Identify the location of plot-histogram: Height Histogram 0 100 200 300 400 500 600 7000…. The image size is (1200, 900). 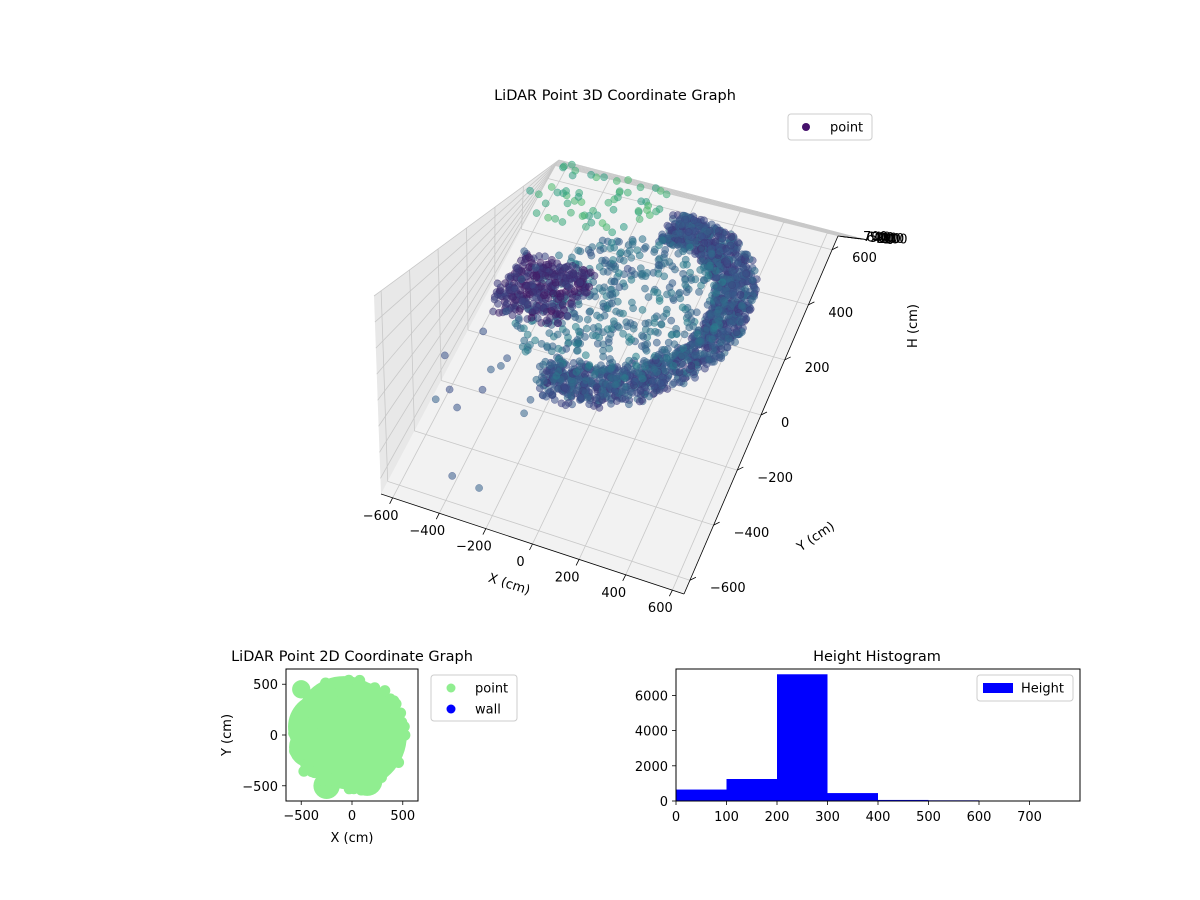
(858, 737).